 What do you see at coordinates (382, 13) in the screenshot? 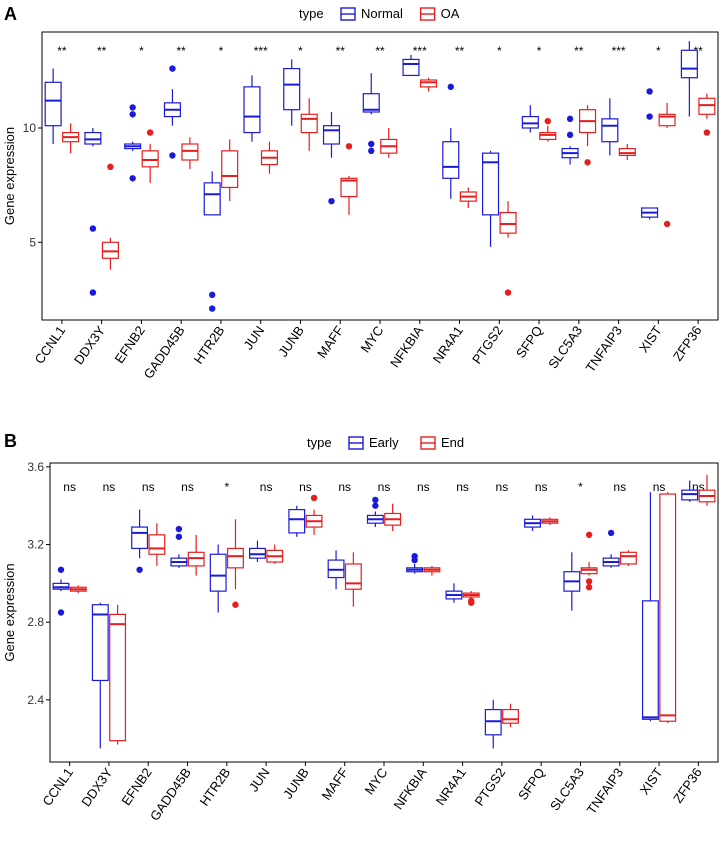
I see `legend-label: Normal` at bounding box center [382, 13].